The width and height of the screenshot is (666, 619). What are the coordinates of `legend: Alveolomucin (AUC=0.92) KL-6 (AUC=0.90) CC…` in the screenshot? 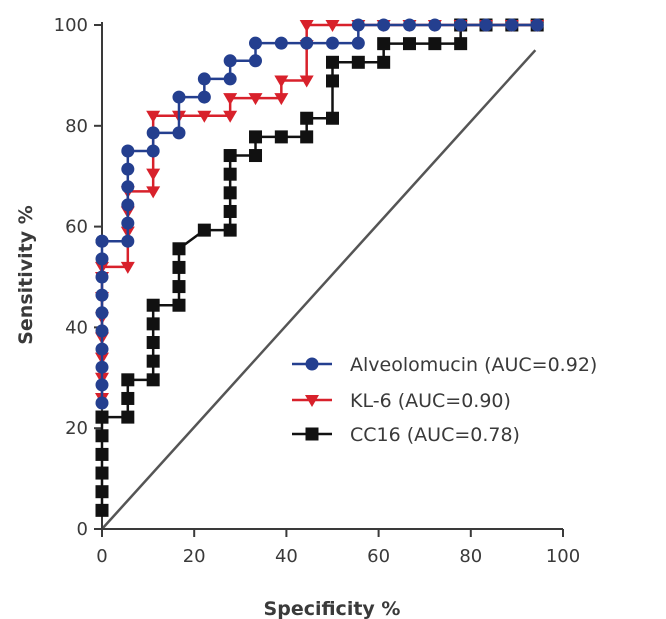 It's located at (444, 400).